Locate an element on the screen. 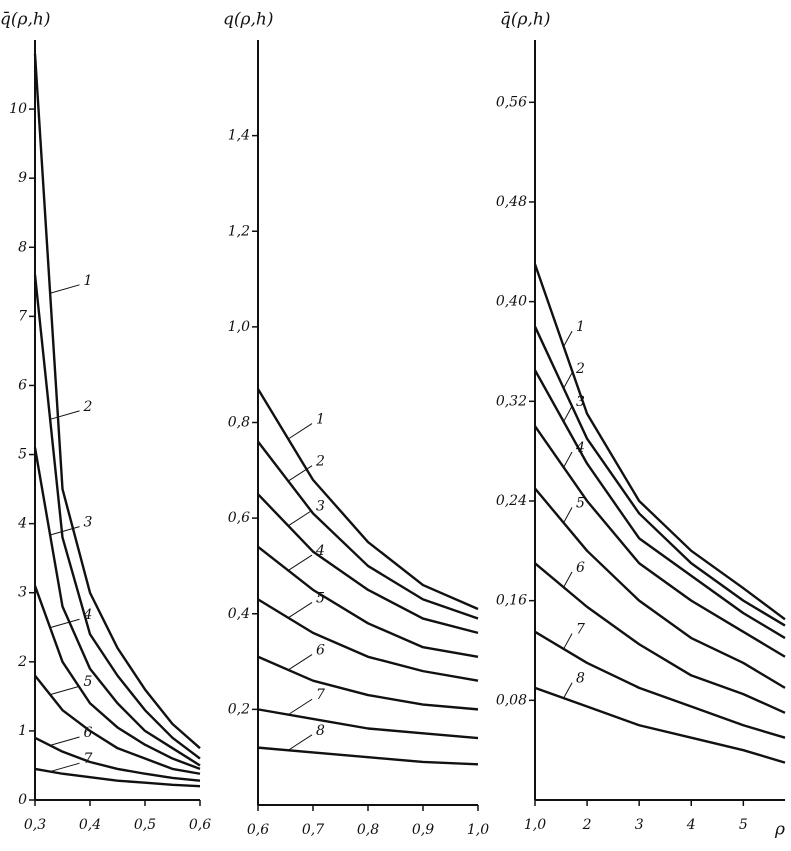 The image size is (791, 851). x-tick-label: 4 is located at coordinates (691, 825).